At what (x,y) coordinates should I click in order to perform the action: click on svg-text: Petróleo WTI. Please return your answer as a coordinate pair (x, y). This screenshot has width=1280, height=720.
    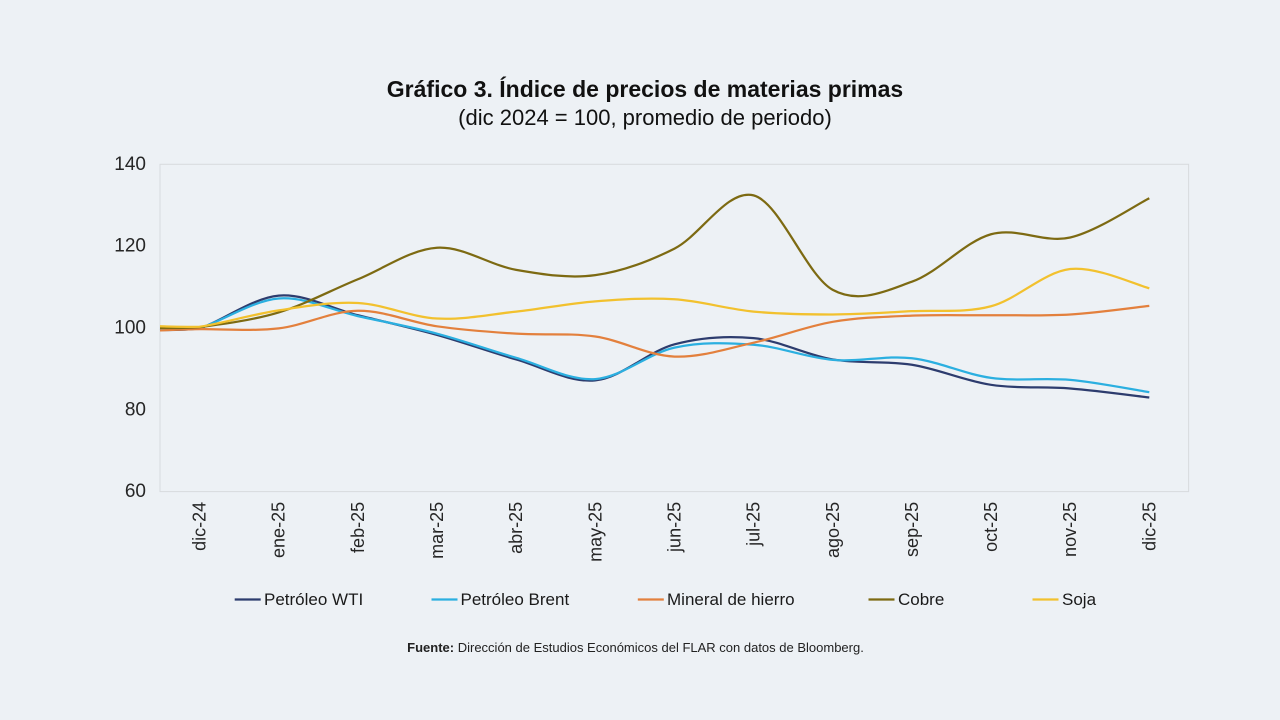
    Looking at the image, I should click on (313, 599).